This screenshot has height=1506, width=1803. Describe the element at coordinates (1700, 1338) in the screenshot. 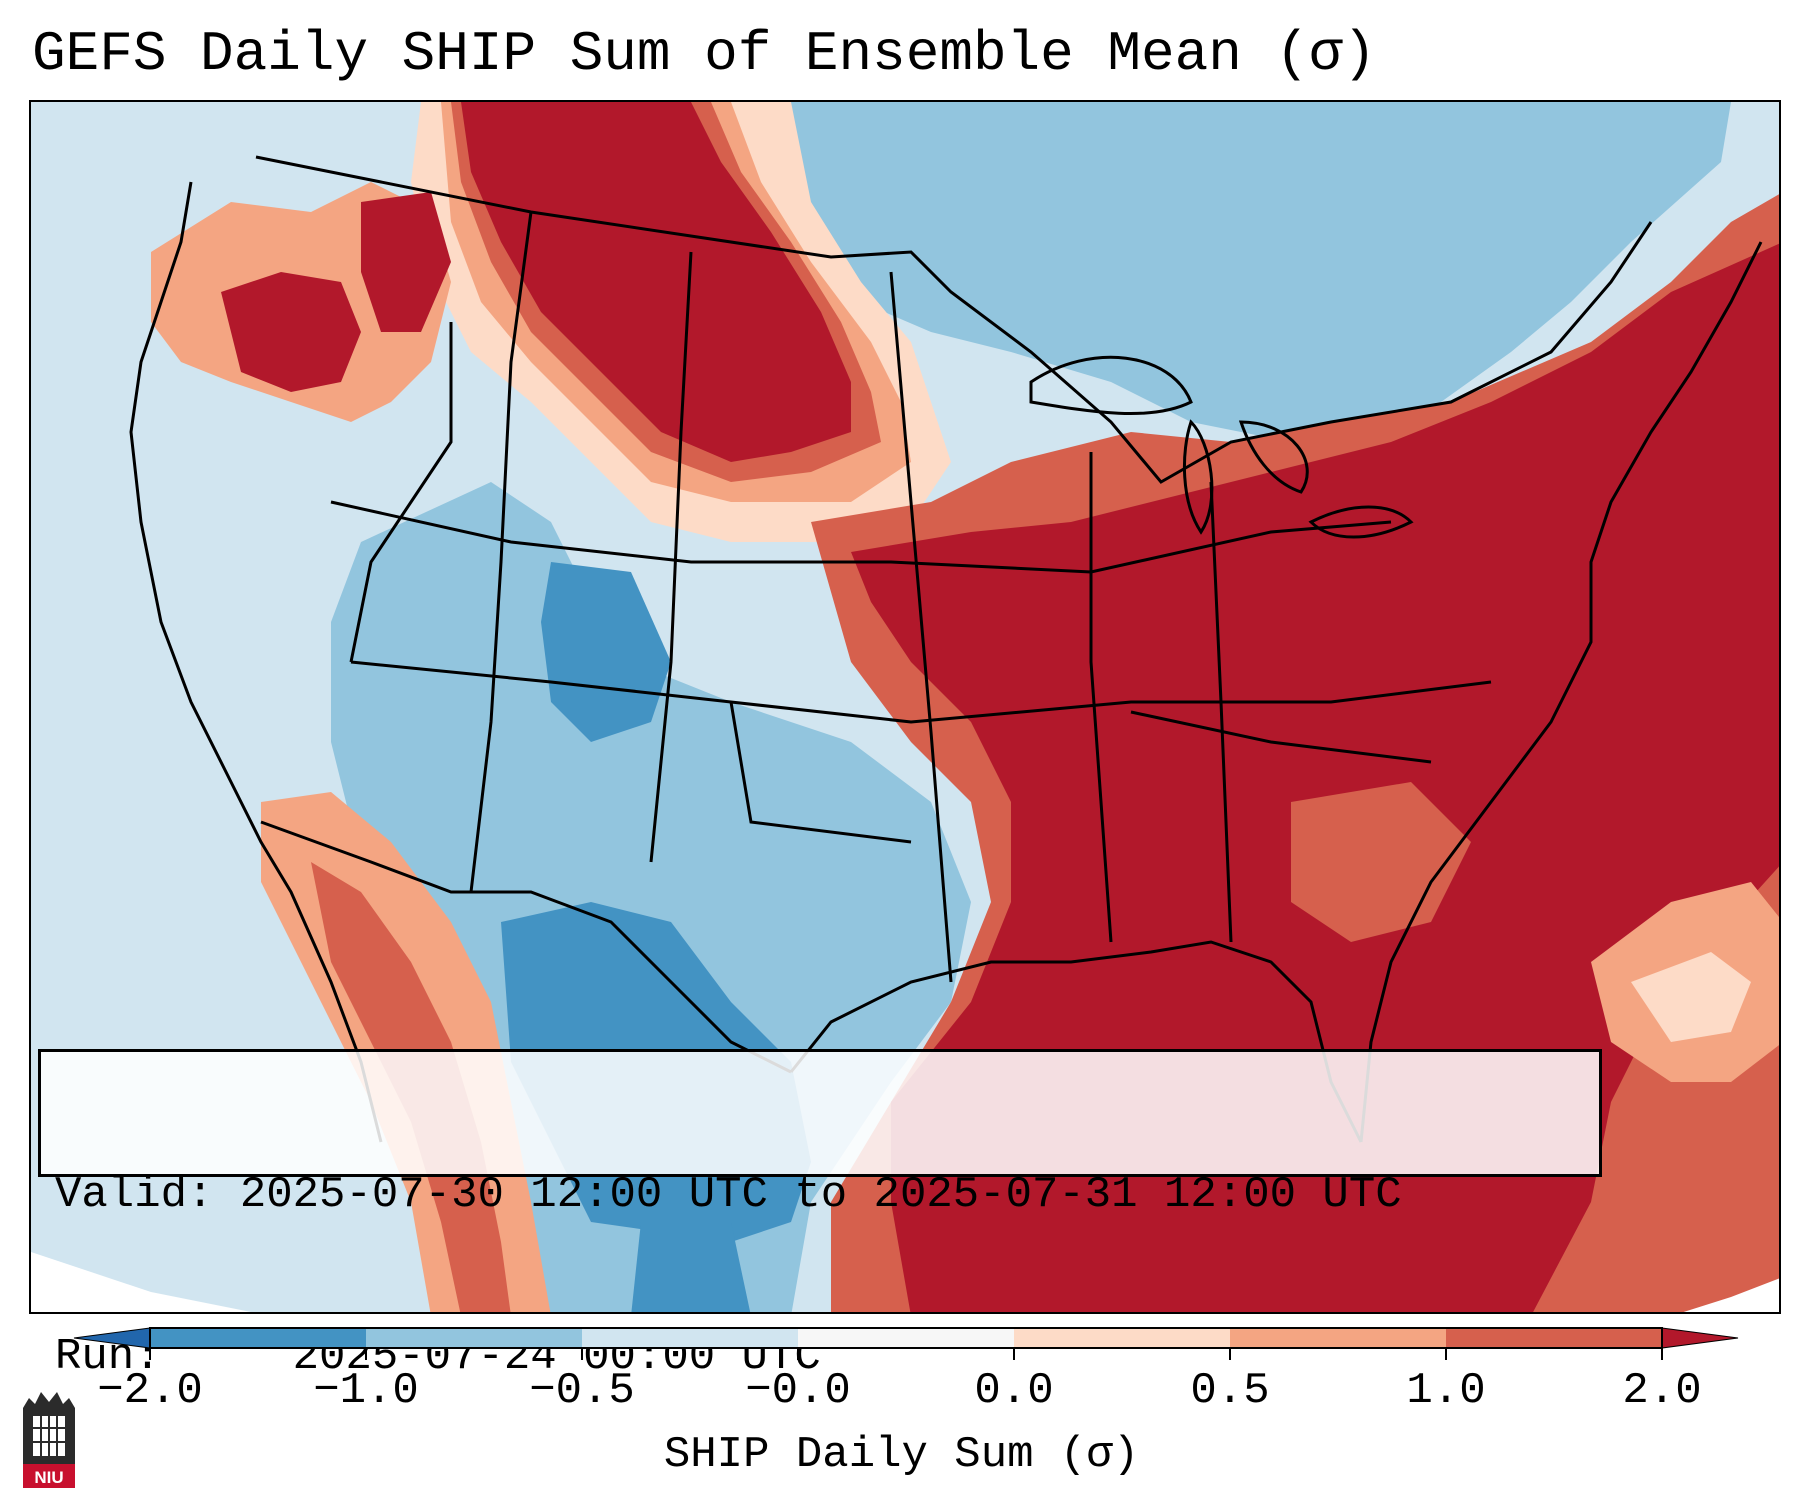

I see `colorbar-extension-max` at that location.